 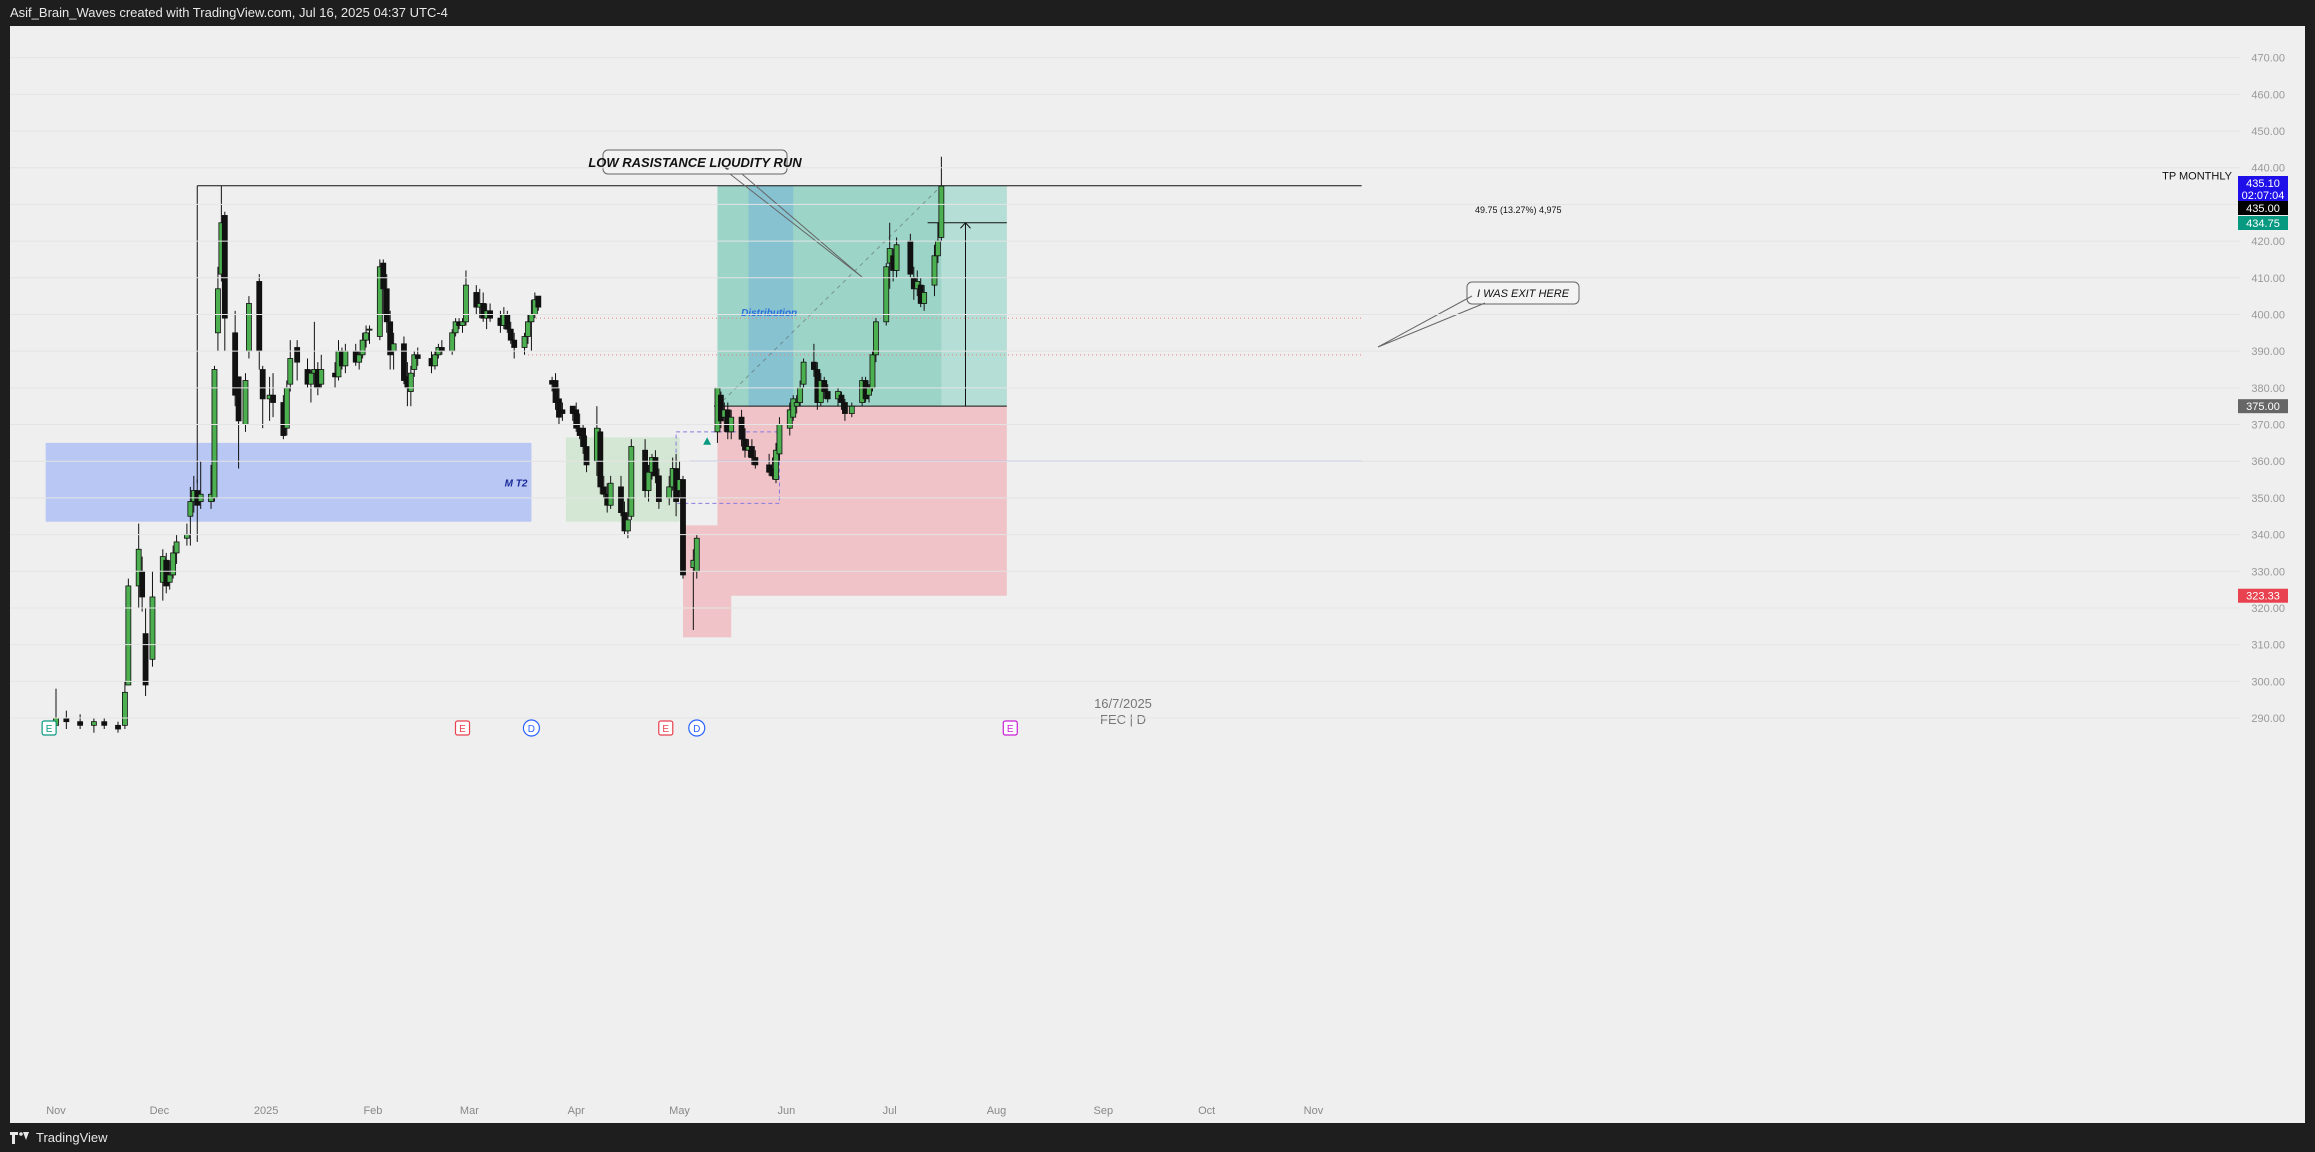 I want to click on price-tag-text: 375.00, so click(x=2263, y=407).